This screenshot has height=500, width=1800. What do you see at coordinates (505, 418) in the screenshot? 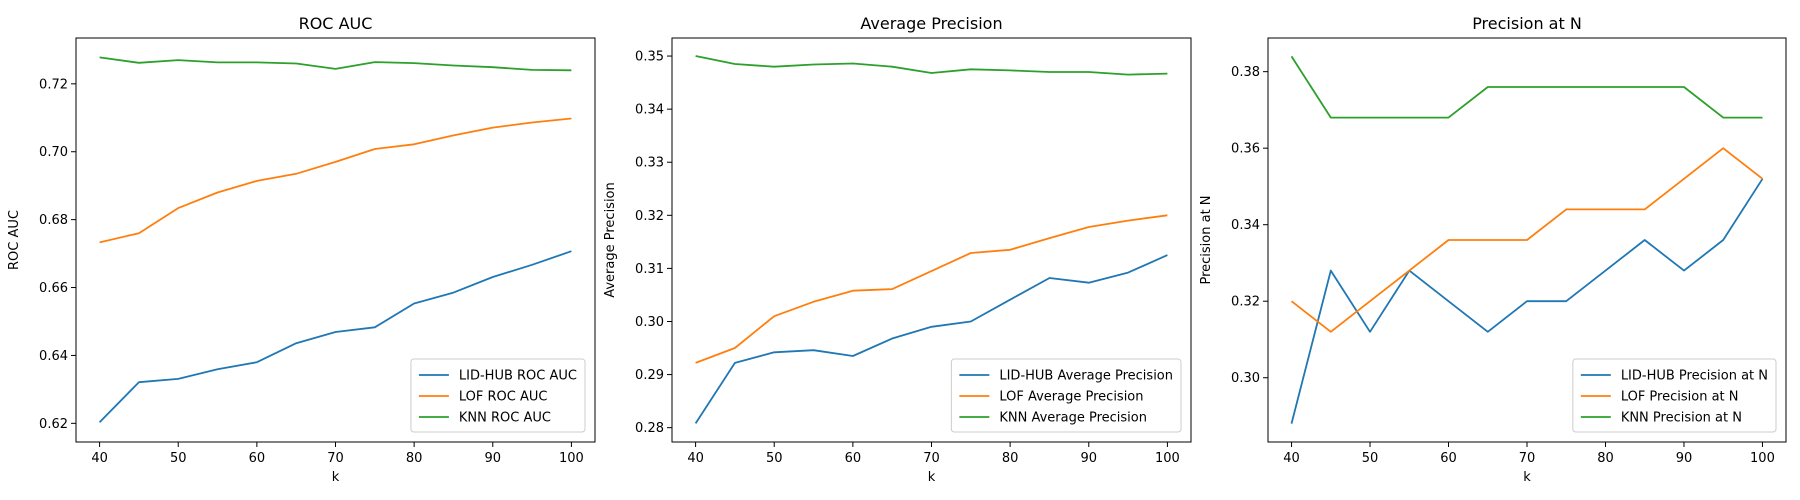
I see `legend-label-3: KNN ROC AUC` at bounding box center [505, 418].